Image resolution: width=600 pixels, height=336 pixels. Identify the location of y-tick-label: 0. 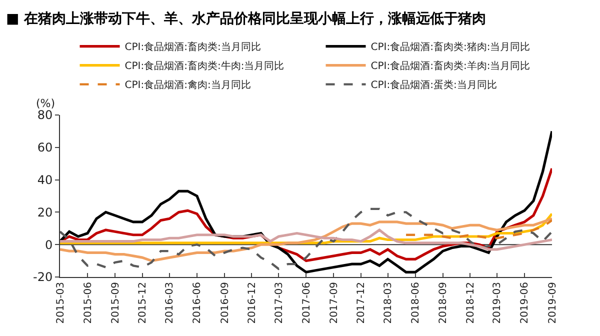
(48, 245).